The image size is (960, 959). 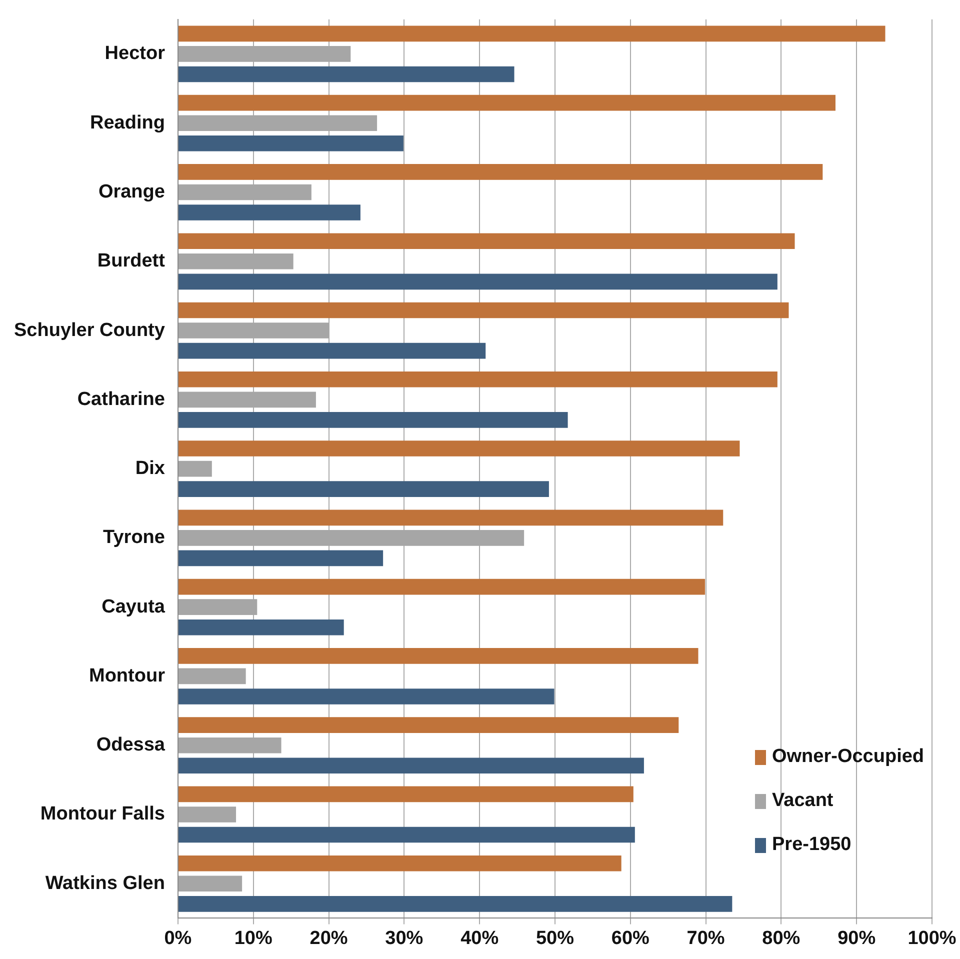 I want to click on y-tick-label: Burdett, so click(x=131, y=261).